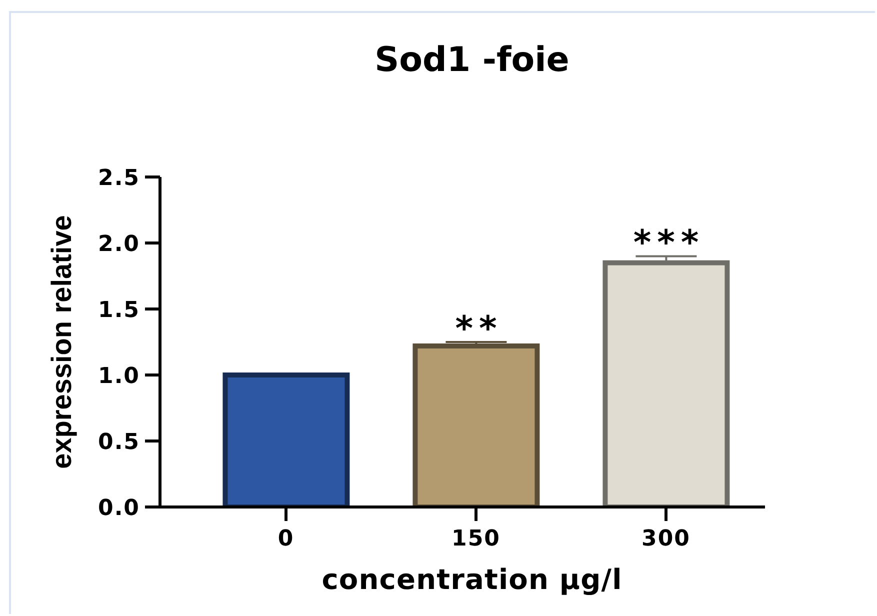 The image size is (877, 616). What do you see at coordinates (119, 442) in the screenshot?
I see `y-tick-label: 0.5` at bounding box center [119, 442].